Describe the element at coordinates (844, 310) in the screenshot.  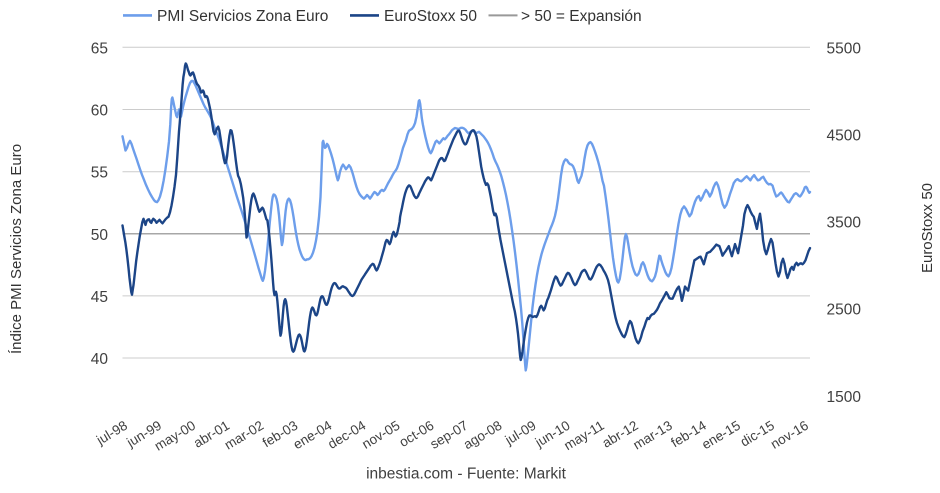
I see `svg-text: 2500` at that location.